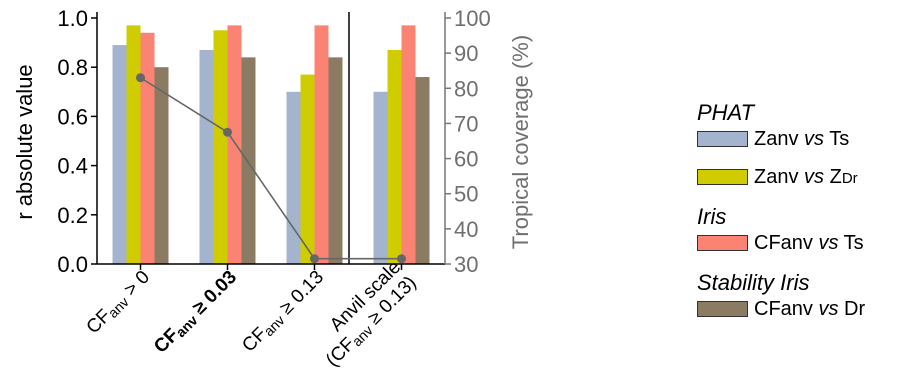  What do you see at coordinates (72, 166) in the screenshot?
I see `y-tick-label: 0.4` at bounding box center [72, 166].